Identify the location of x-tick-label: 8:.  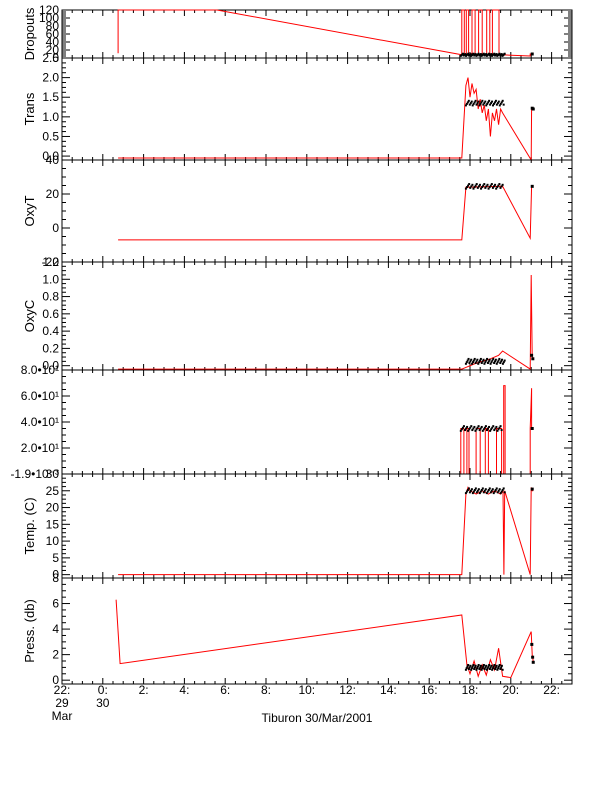
(266, 690).